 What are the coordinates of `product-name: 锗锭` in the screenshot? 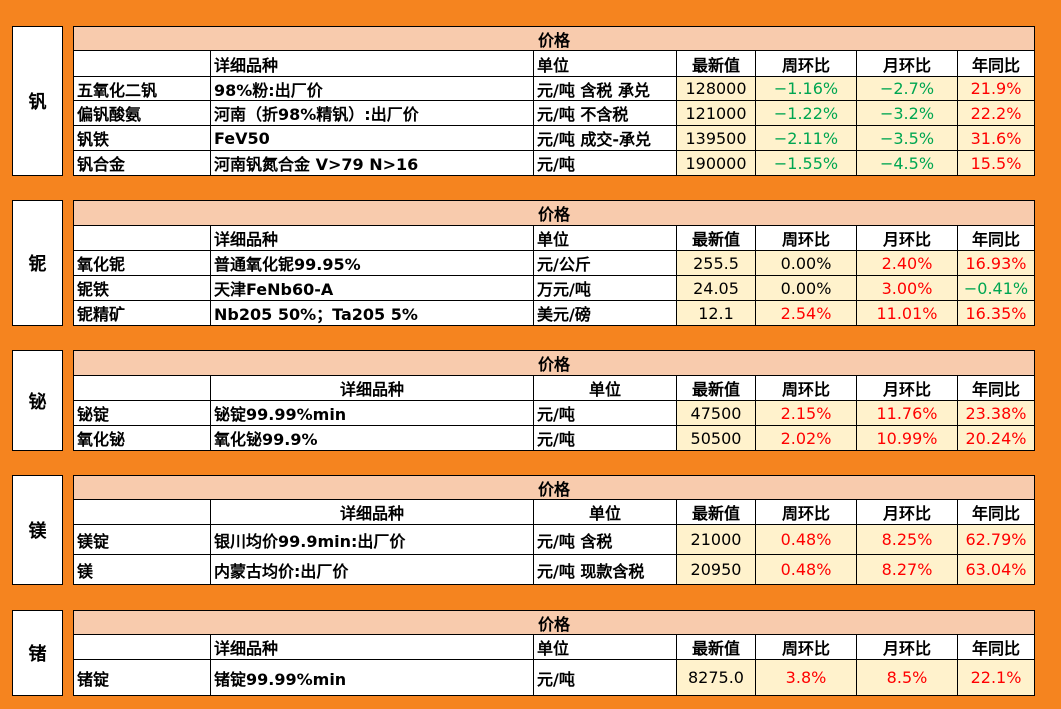 It's located at (142, 678).